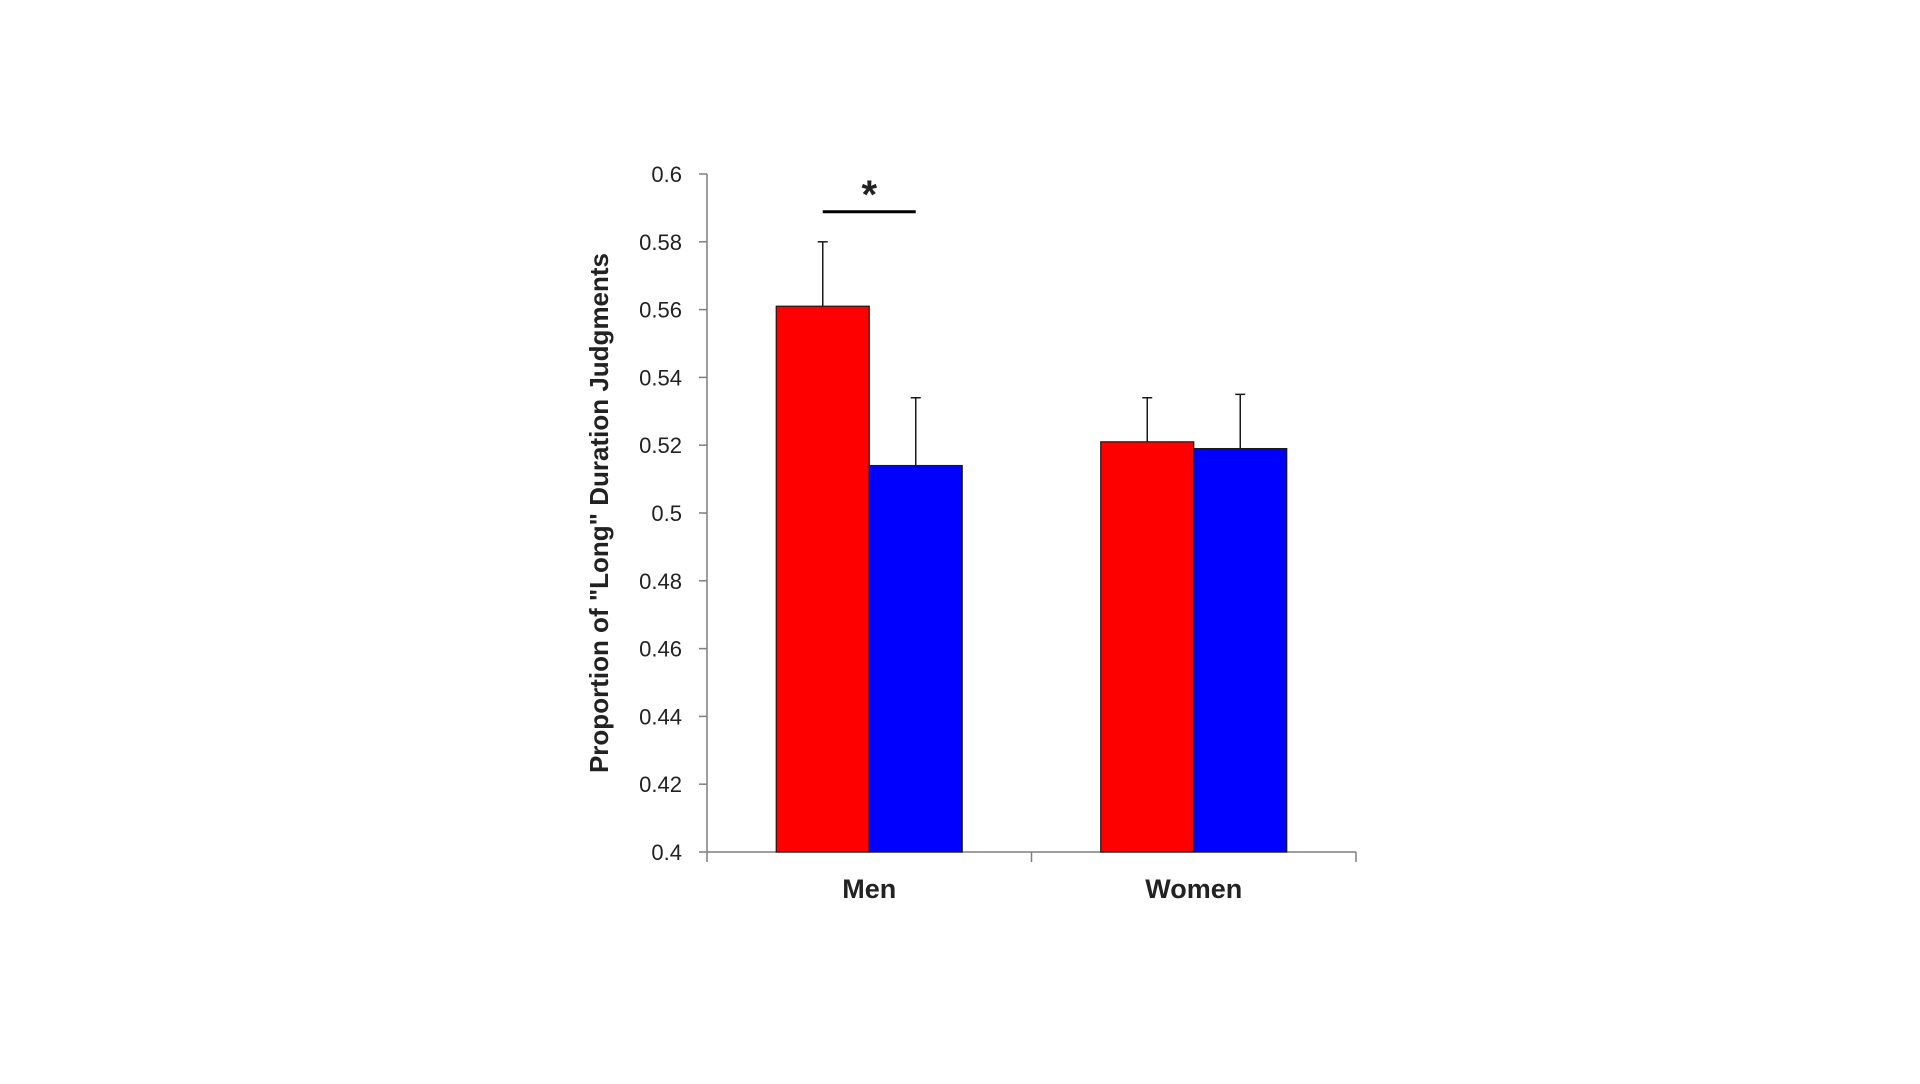  What do you see at coordinates (660, 377) in the screenshot?
I see `y-tick-label: 0.54` at bounding box center [660, 377].